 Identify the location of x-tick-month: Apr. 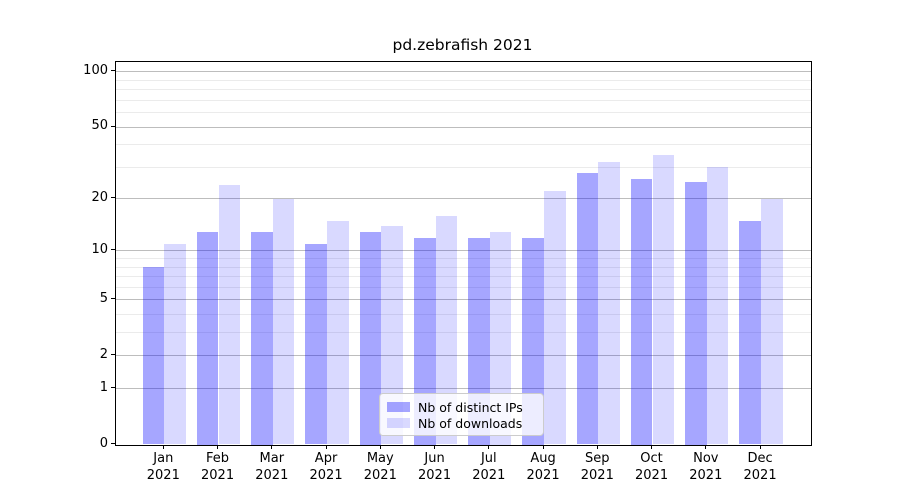
(326, 458).